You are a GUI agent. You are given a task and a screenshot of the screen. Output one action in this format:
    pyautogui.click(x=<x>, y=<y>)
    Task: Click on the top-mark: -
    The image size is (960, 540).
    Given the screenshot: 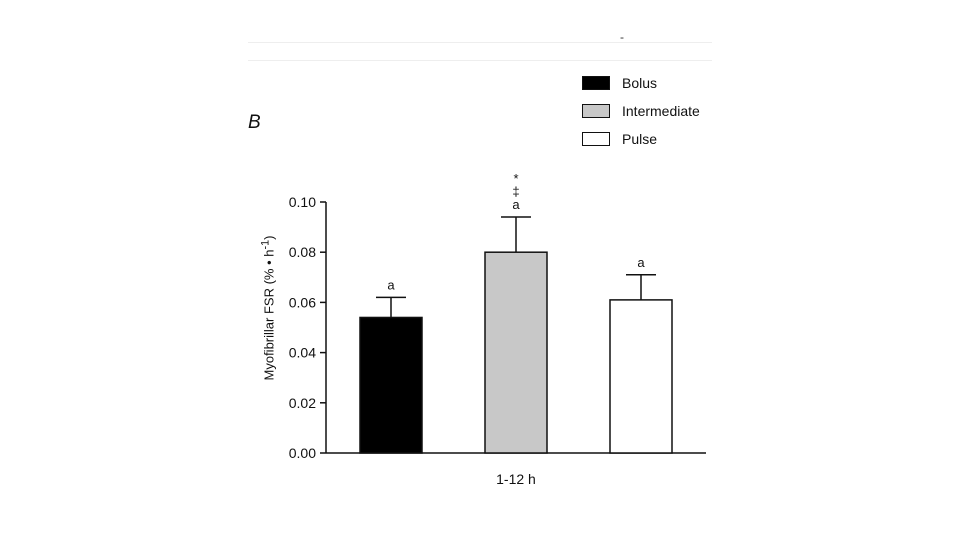 What is the action you would take?
    pyautogui.click(x=622, y=37)
    